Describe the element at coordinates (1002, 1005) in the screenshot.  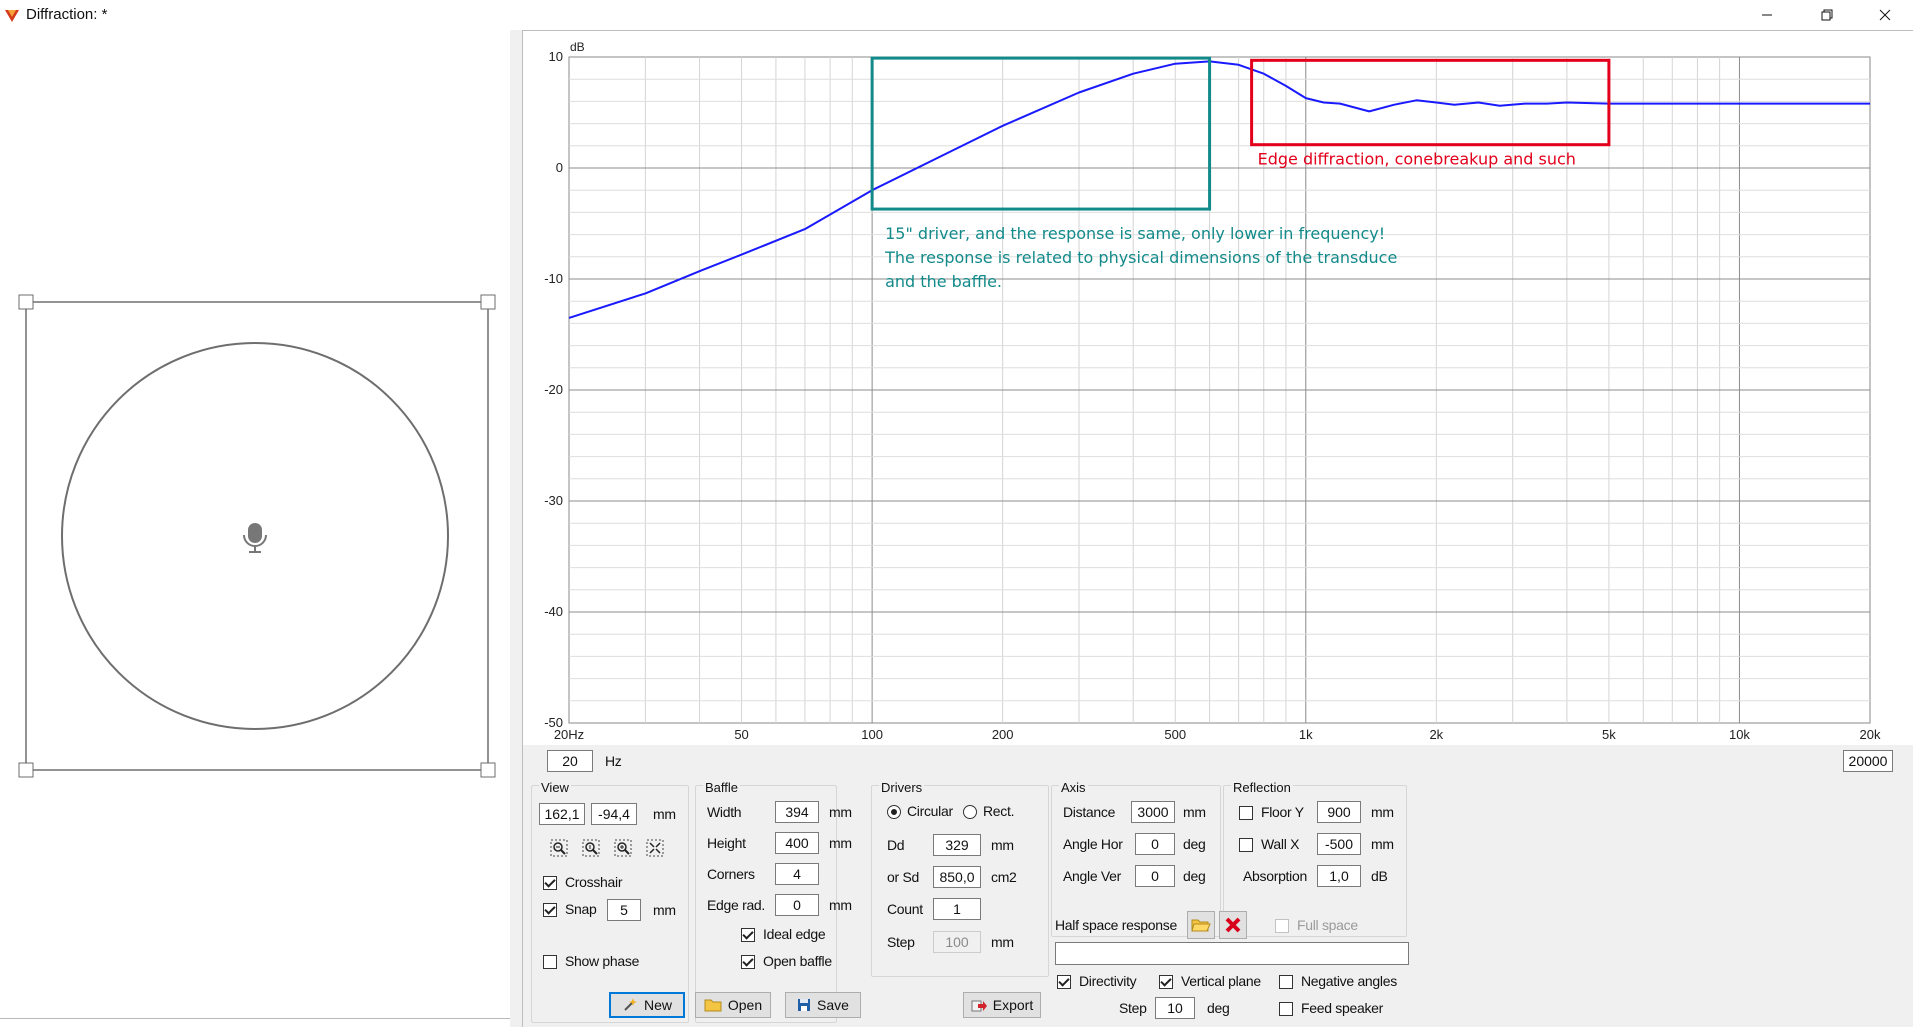
I see `export-button: Export` at that location.